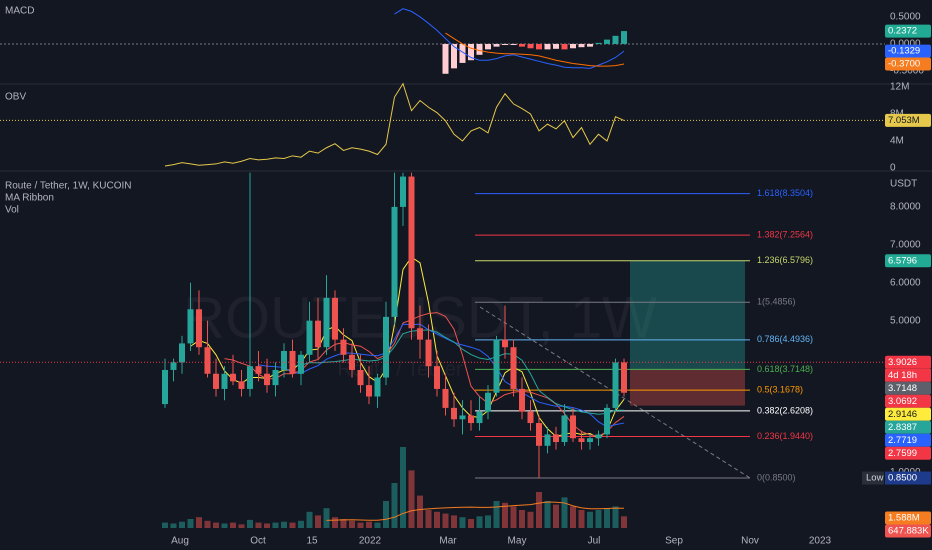  Describe the element at coordinates (820, 541) in the screenshot. I see `x-tick-label: 2023` at that location.